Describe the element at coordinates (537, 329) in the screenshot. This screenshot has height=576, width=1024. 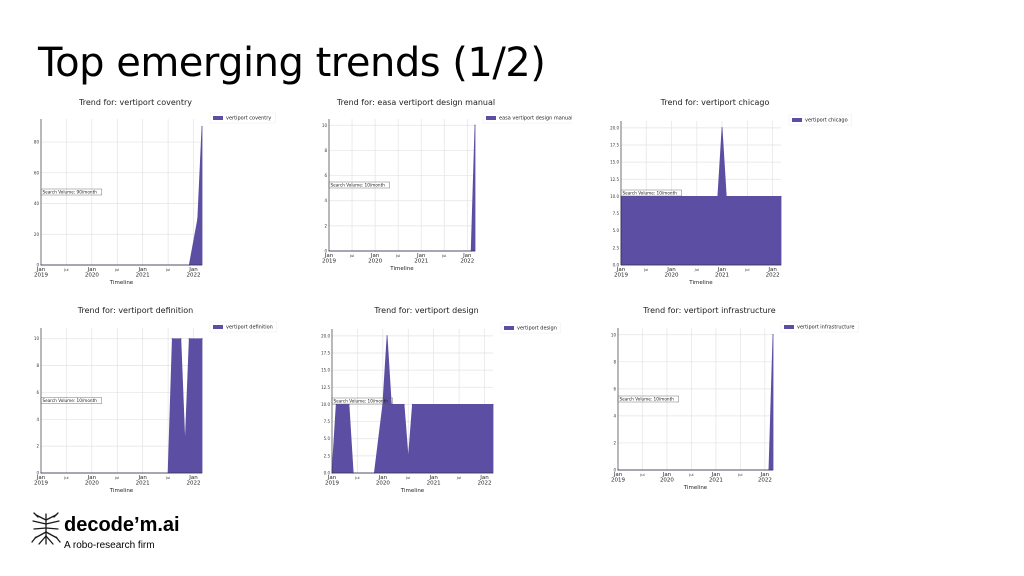
I see `legend-label: vertiport design` at that location.